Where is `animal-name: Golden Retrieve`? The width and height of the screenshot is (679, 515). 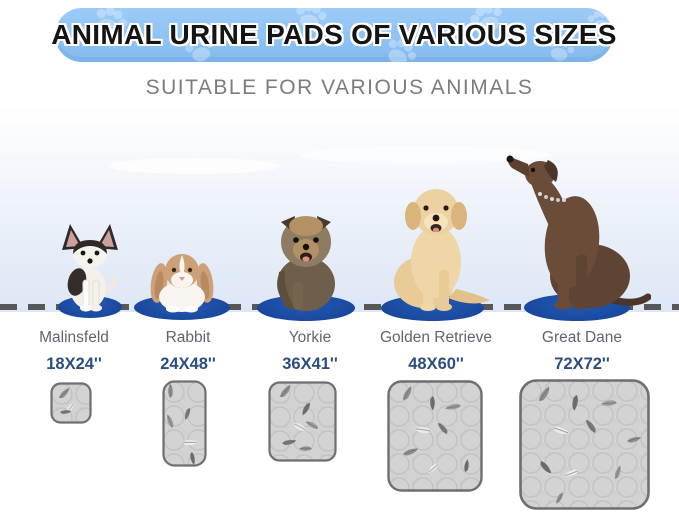 animal-name: Golden Retrieve is located at coordinates (435, 337).